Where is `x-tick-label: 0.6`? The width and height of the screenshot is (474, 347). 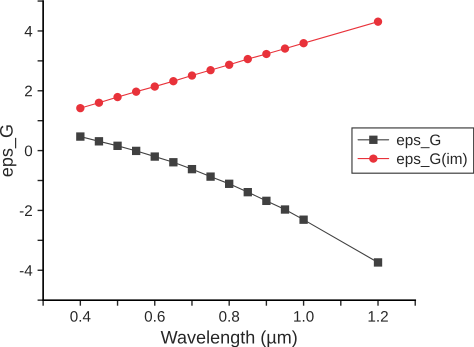 x-tick-label: 0.6 is located at coordinates (154, 316).